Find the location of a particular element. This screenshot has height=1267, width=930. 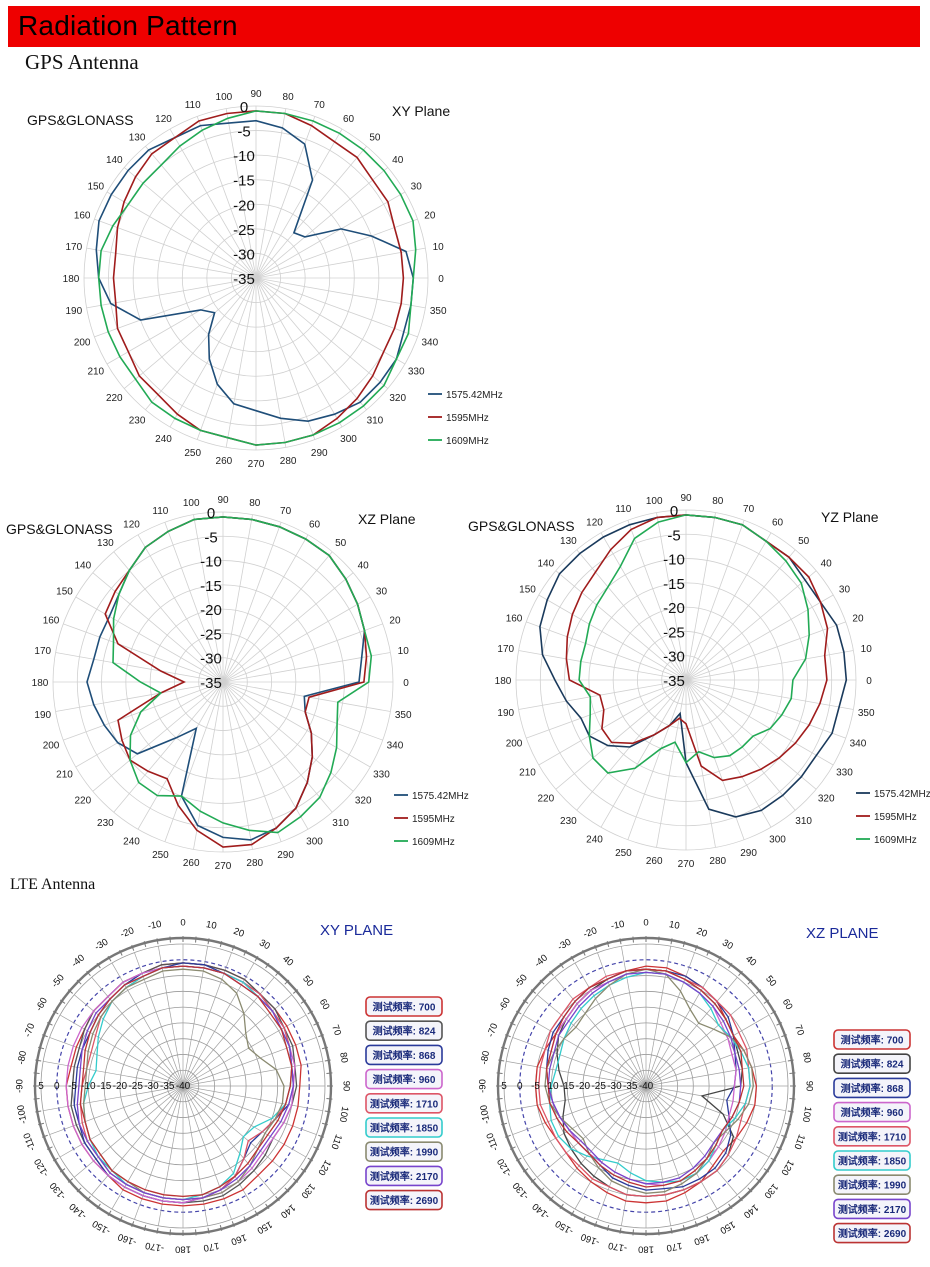

angle-tick-label: 80 is located at coordinates (343, 1058).